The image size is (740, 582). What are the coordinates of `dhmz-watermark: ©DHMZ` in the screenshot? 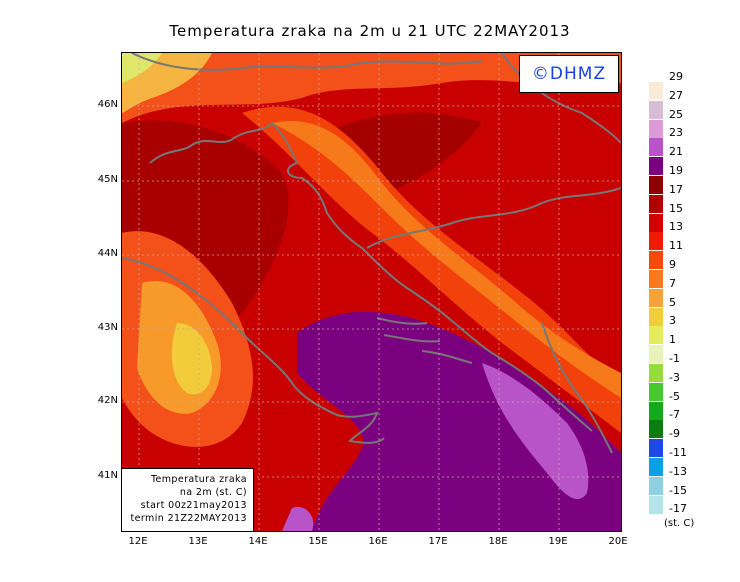 It's located at (569, 74).